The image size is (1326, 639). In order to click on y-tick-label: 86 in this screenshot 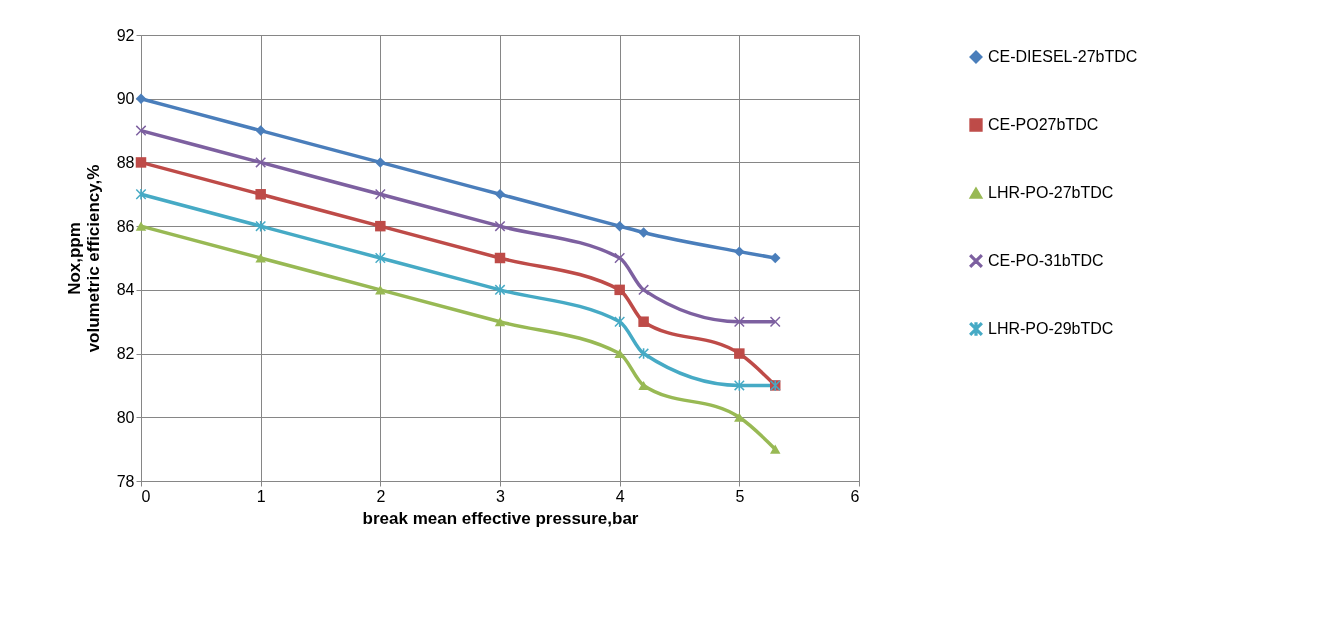, I will do `click(125, 226)`.